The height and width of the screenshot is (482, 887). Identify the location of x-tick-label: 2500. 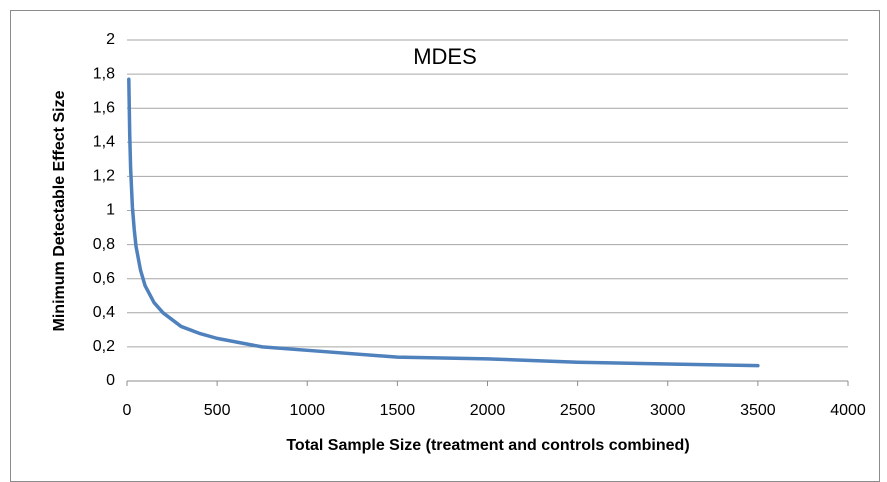
(578, 410).